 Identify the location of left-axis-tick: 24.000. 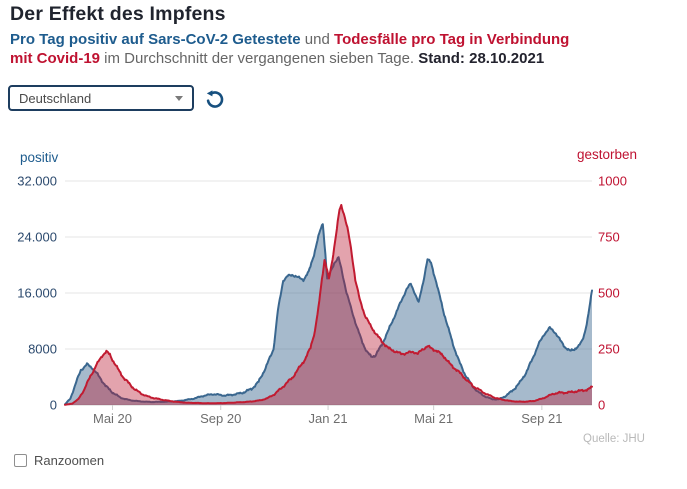
(37, 237).